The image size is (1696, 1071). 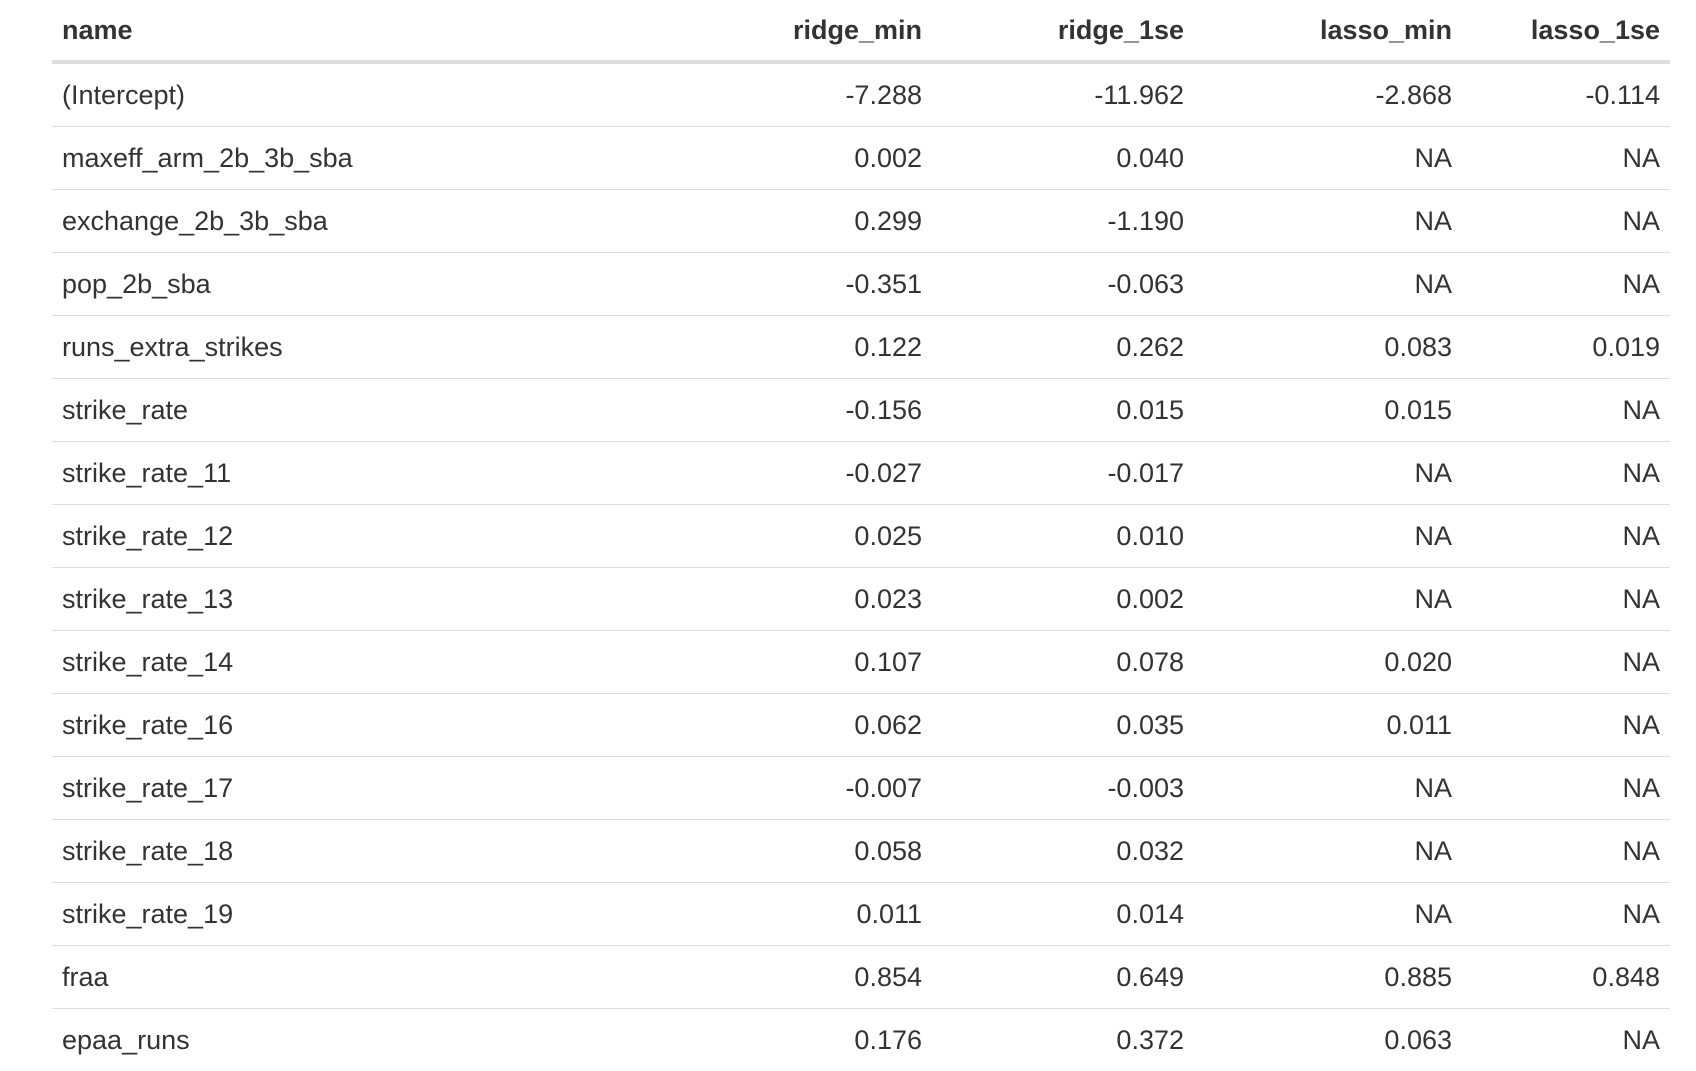 What do you see at coordinates (333, 851) in the screenshot?
I see `cell-name: strike_rate_18` at bounding box center [333, 851].